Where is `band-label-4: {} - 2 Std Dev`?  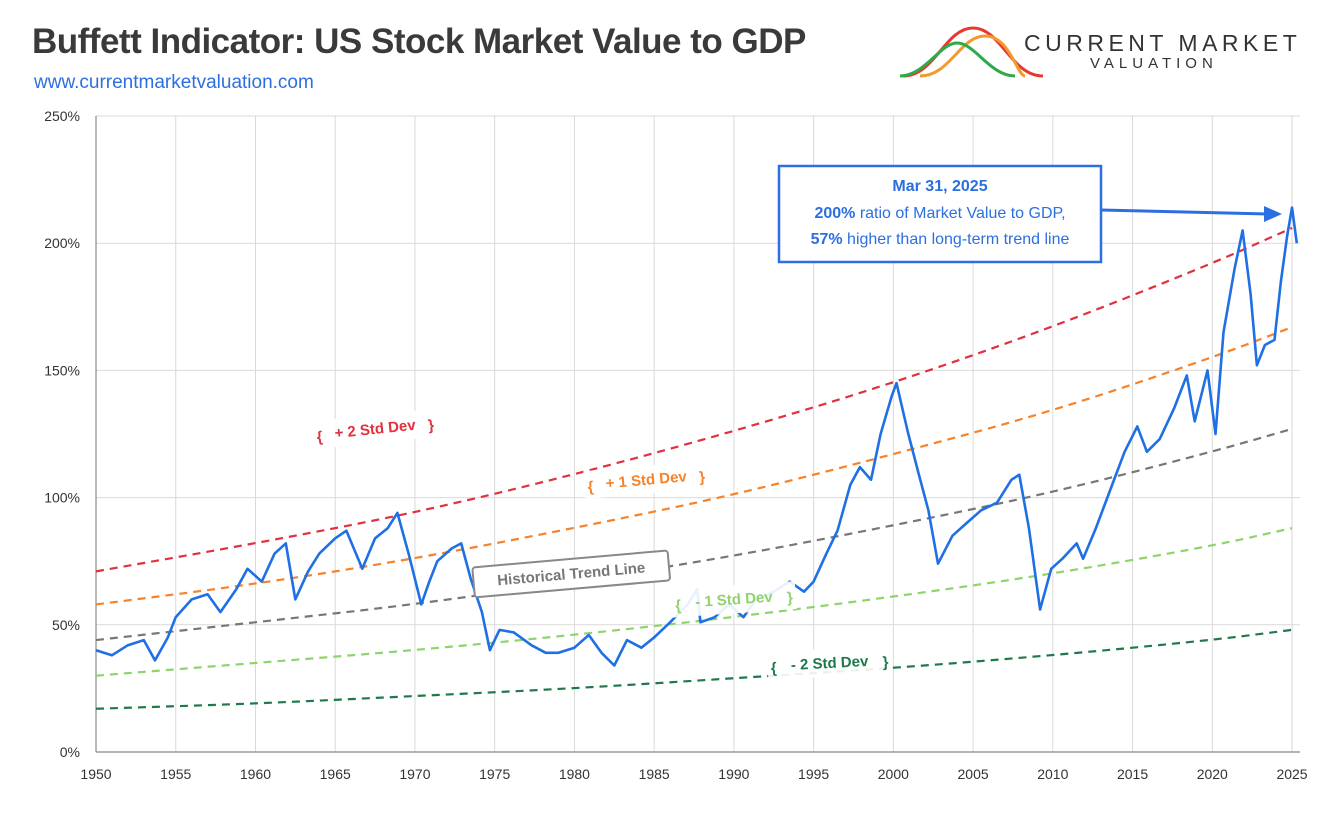 band-label-4: {} - 2 Std Dev is located at coordinates (829, 663).